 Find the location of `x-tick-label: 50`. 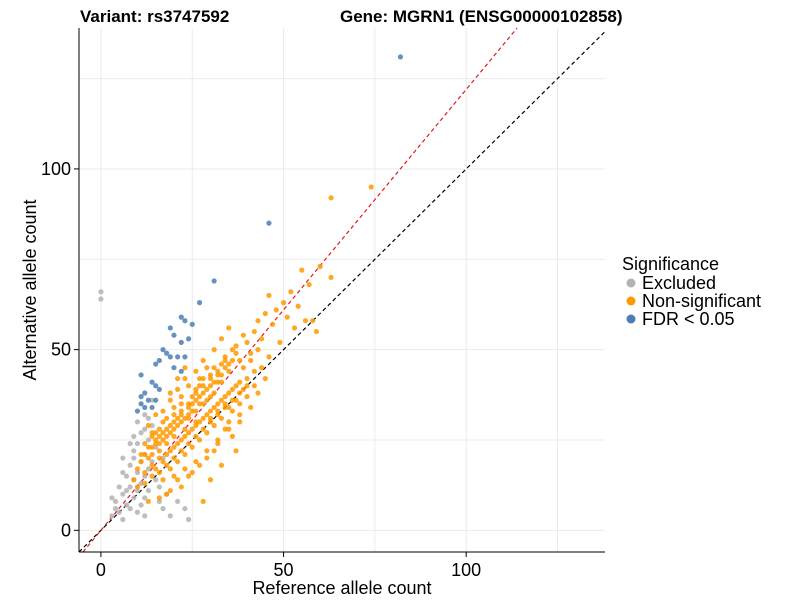

x-tick-label: 50 is located at coordinates (284, 570).